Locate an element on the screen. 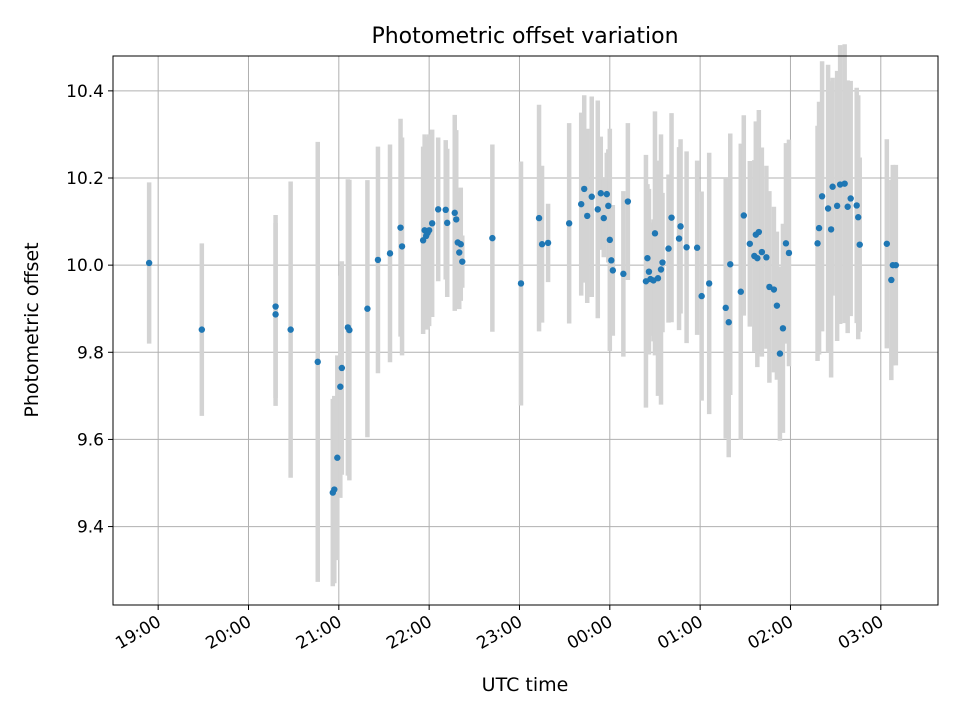  y-tick-label: 9.6 is located at coordinates (90, 440).